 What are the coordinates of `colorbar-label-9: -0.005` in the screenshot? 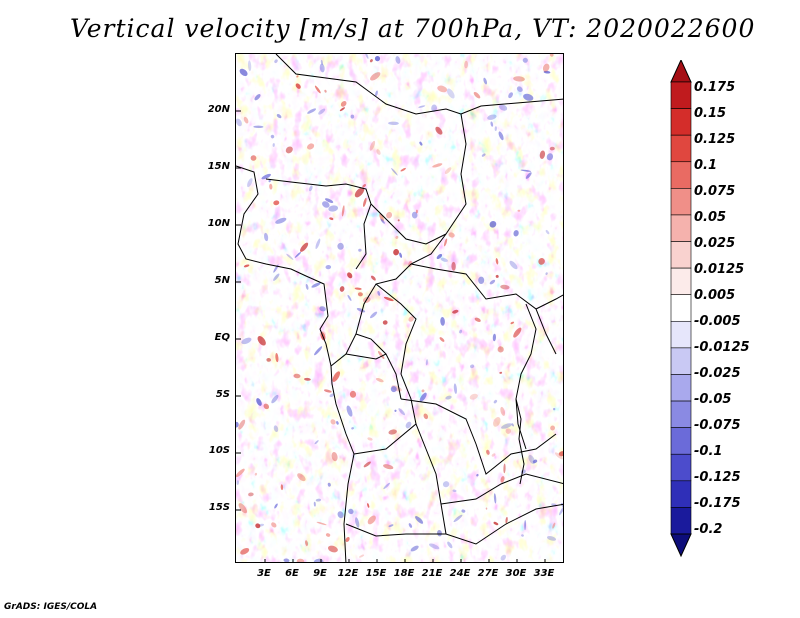 It's located at (717, 321).